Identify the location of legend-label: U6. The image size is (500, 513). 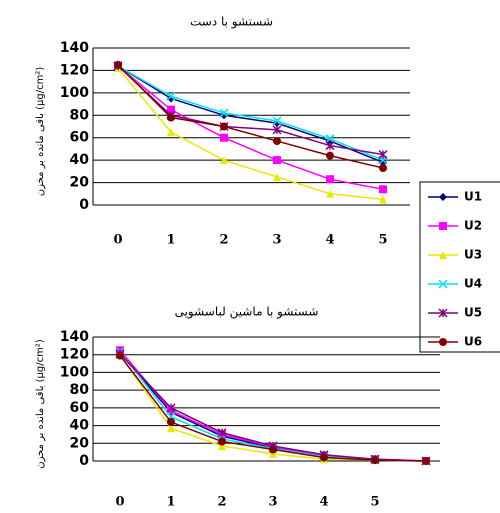
(473, 342).